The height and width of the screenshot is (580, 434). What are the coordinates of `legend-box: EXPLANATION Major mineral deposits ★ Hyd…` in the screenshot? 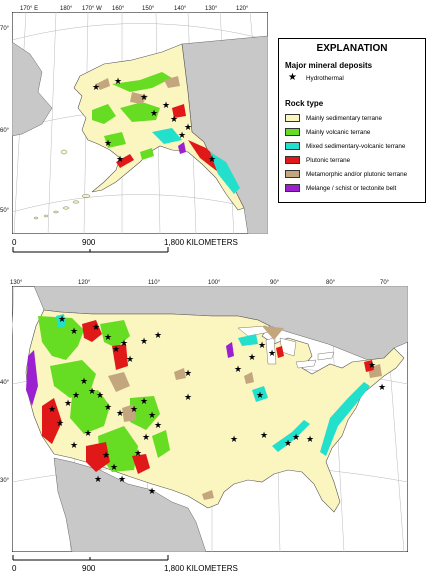 It's located at (352, 120).